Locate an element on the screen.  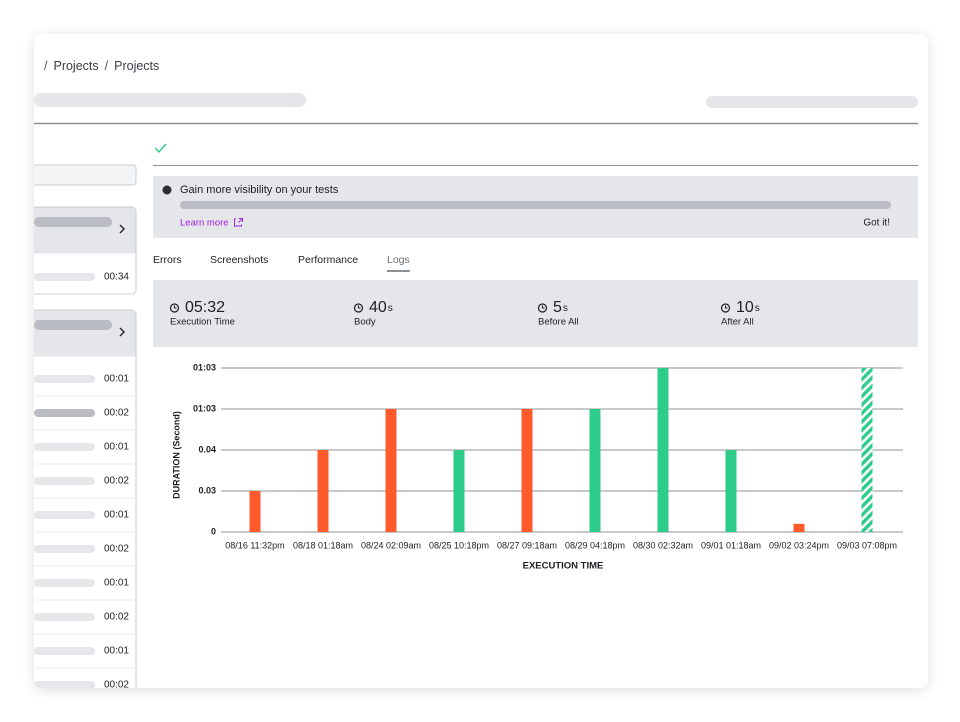
dismiss-button: Got it! is located at coordinates (876, 223).